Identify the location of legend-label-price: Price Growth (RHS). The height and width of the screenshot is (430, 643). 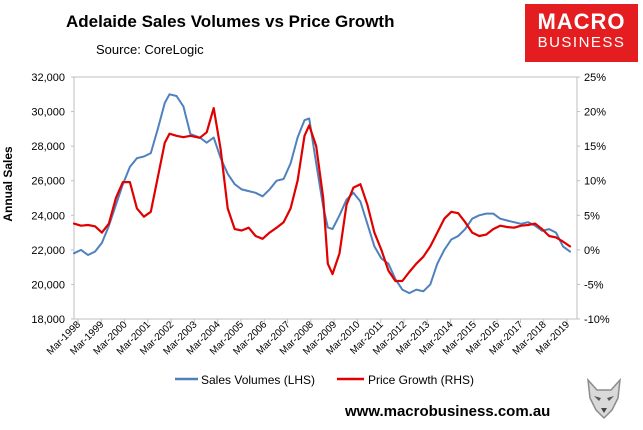
(421, 380).